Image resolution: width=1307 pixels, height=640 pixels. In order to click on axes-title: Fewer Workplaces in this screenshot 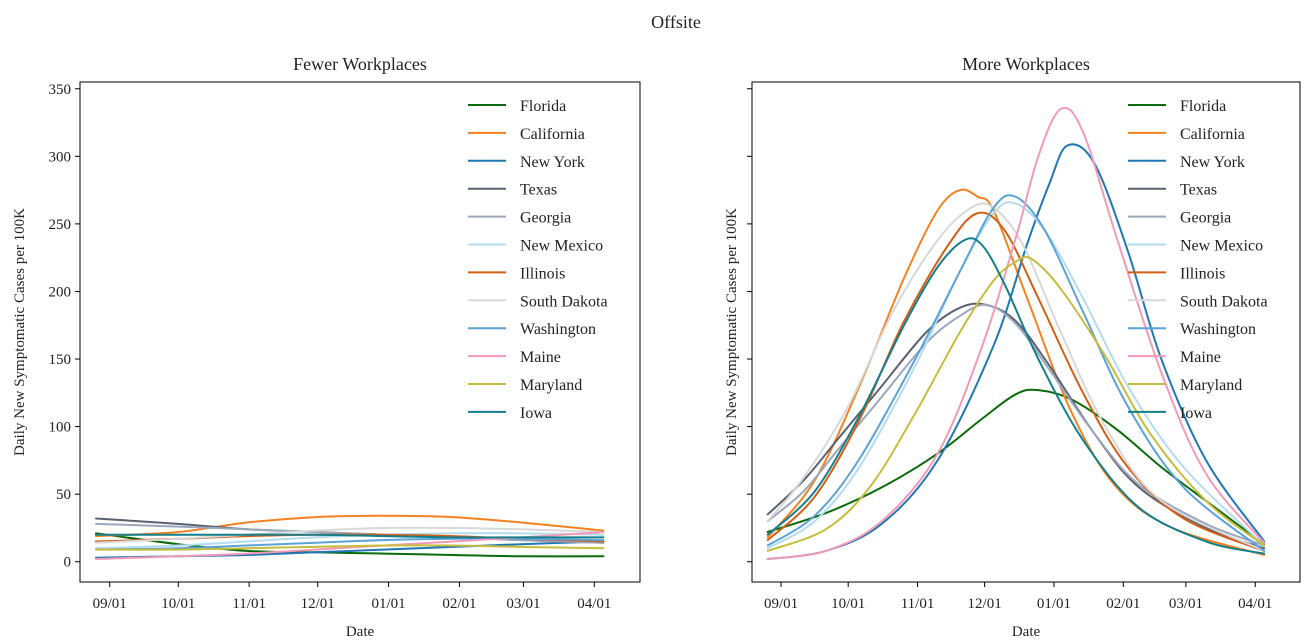, I will do `click(360, 64)`.